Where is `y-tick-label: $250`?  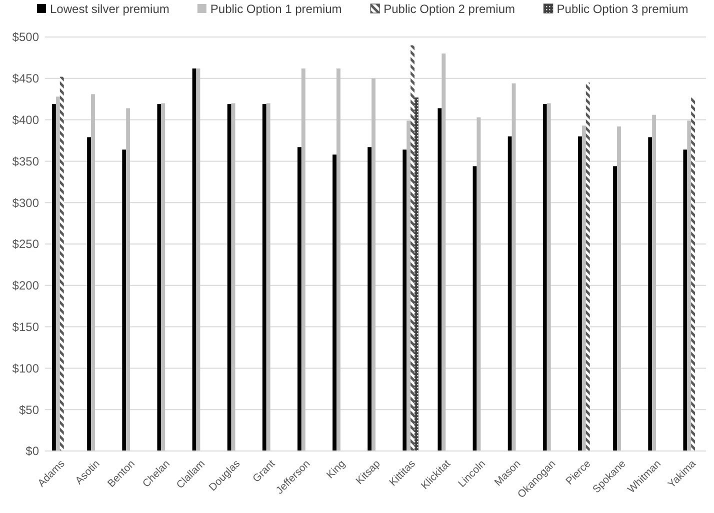
y-tick-label: $250 is located at coordinates (26, 244).